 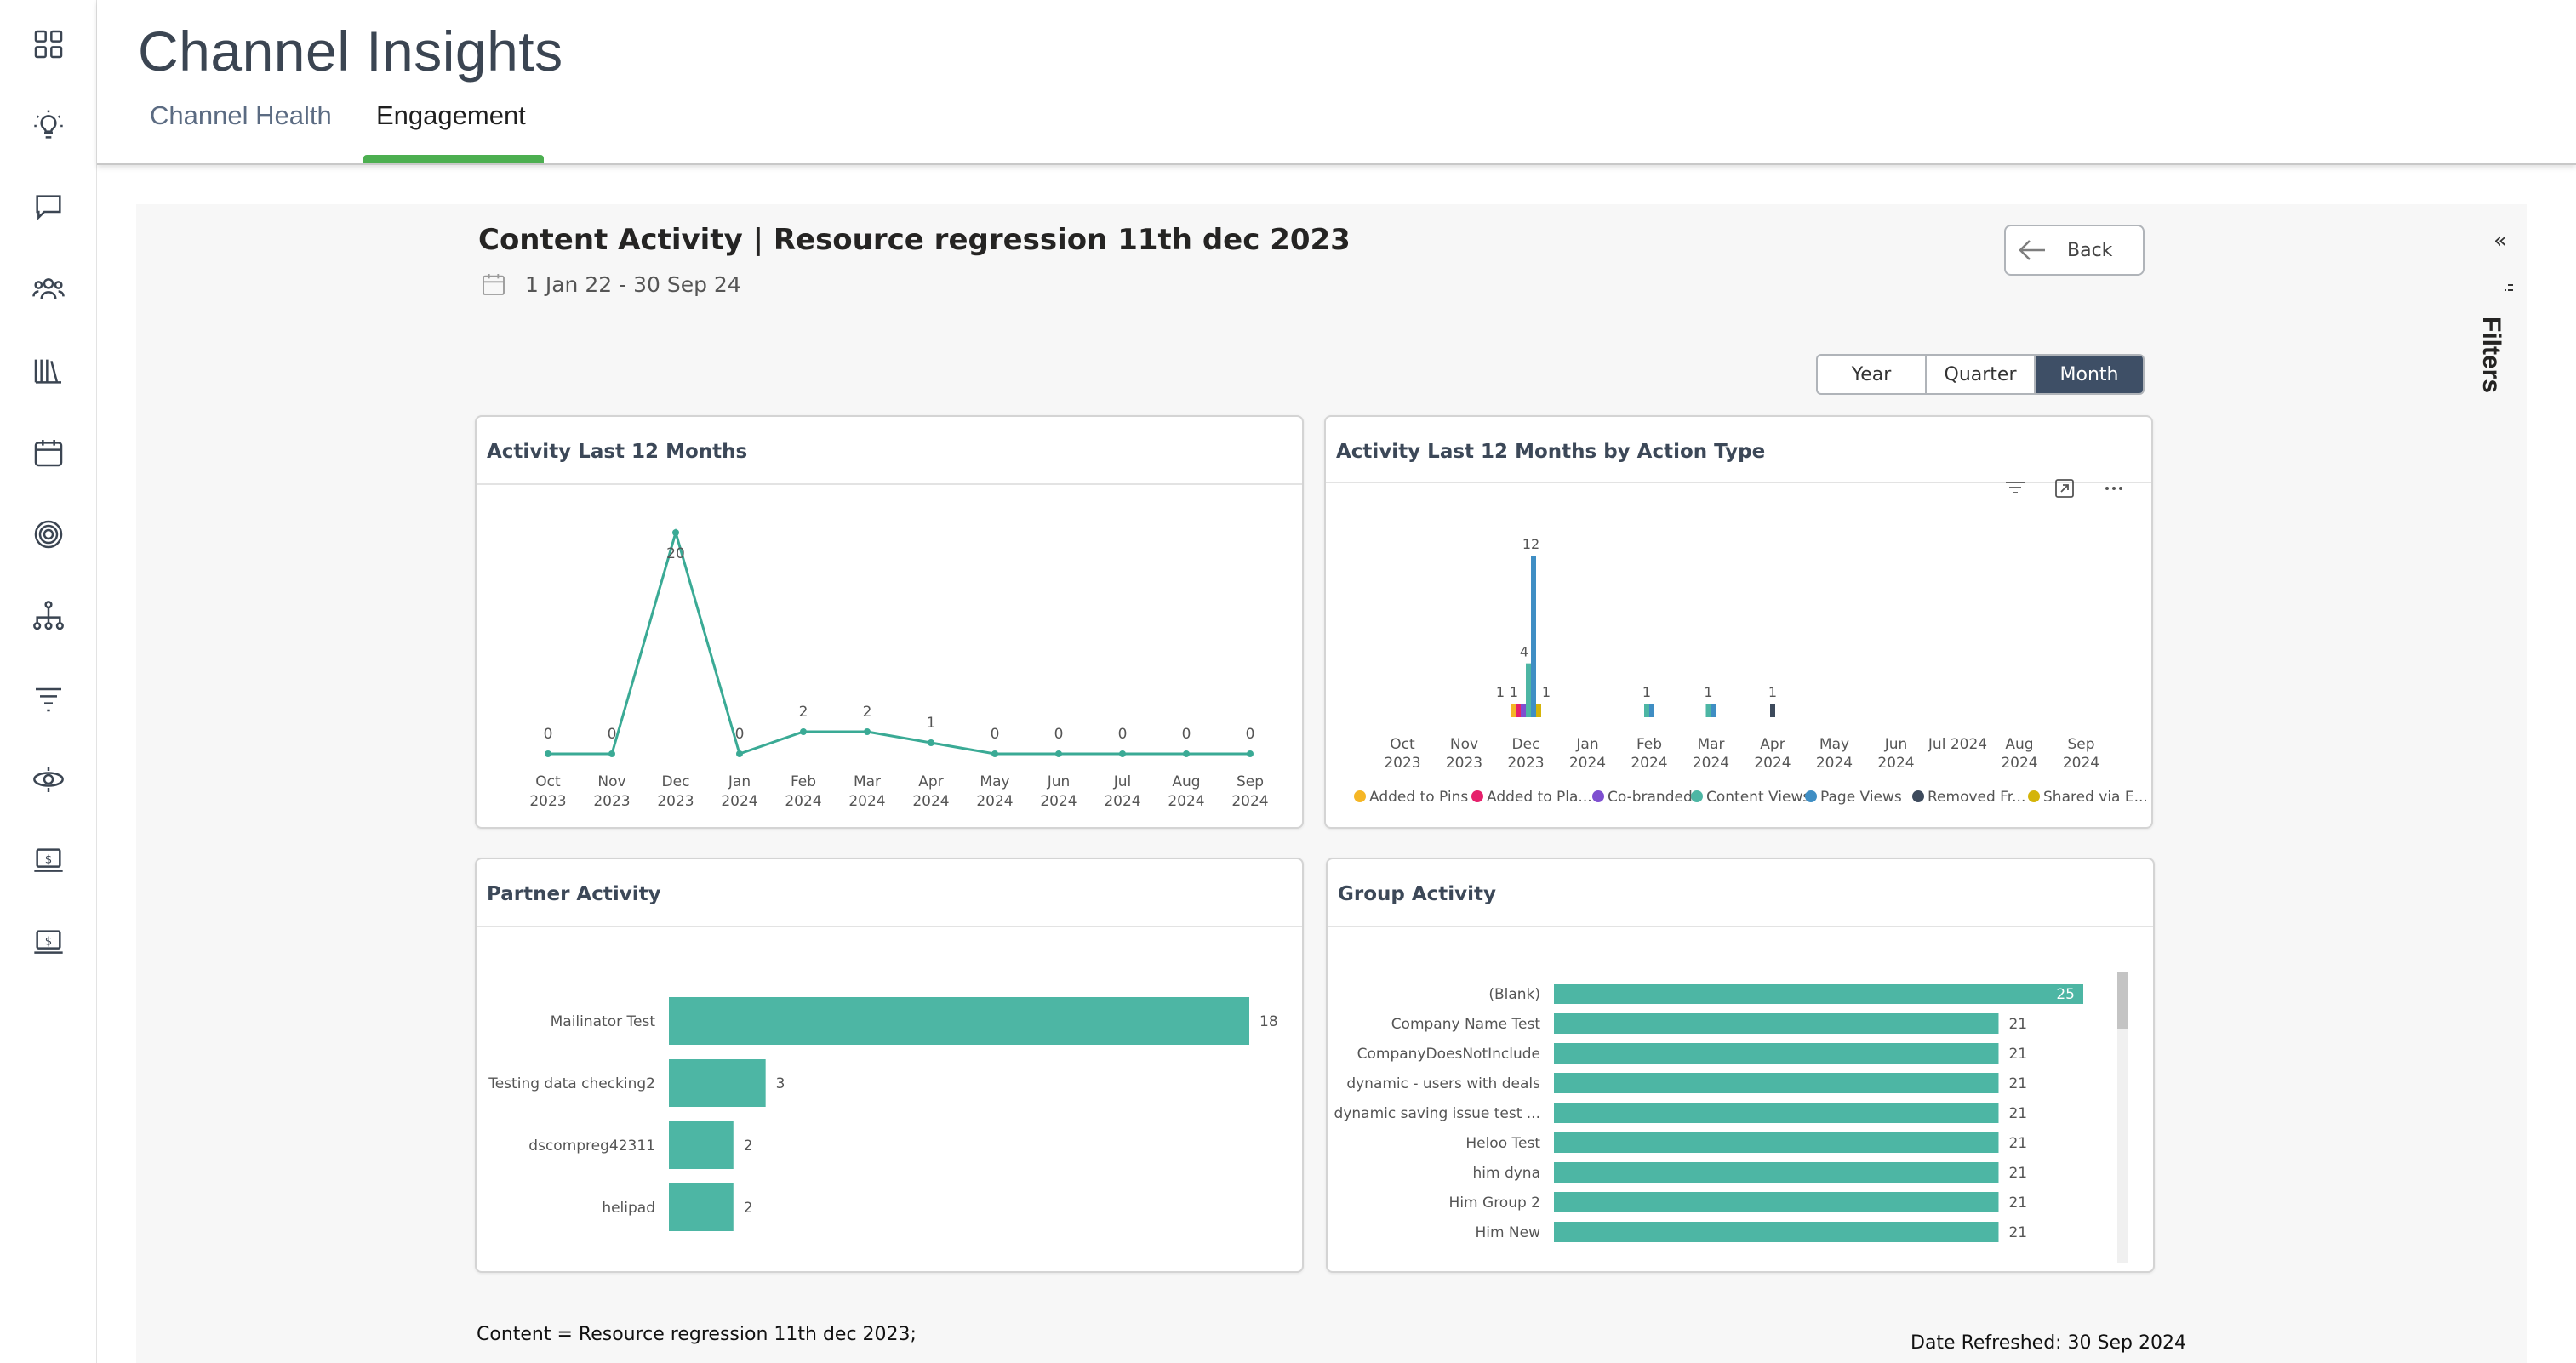 What do you see at coordinates (48, 371) in the screenshot?
I see `library-icon` at bounding box center [48, 371].